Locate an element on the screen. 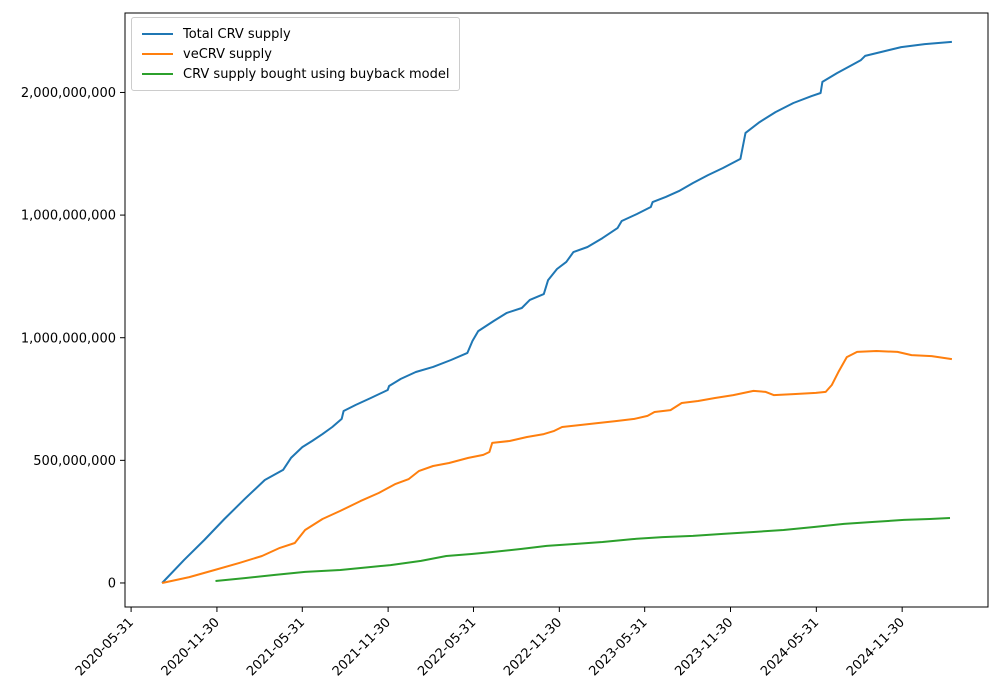 This screenshot has width=1000, height=700. x-tick-label: 2024-05-31 is located at coordinates (790, 647).